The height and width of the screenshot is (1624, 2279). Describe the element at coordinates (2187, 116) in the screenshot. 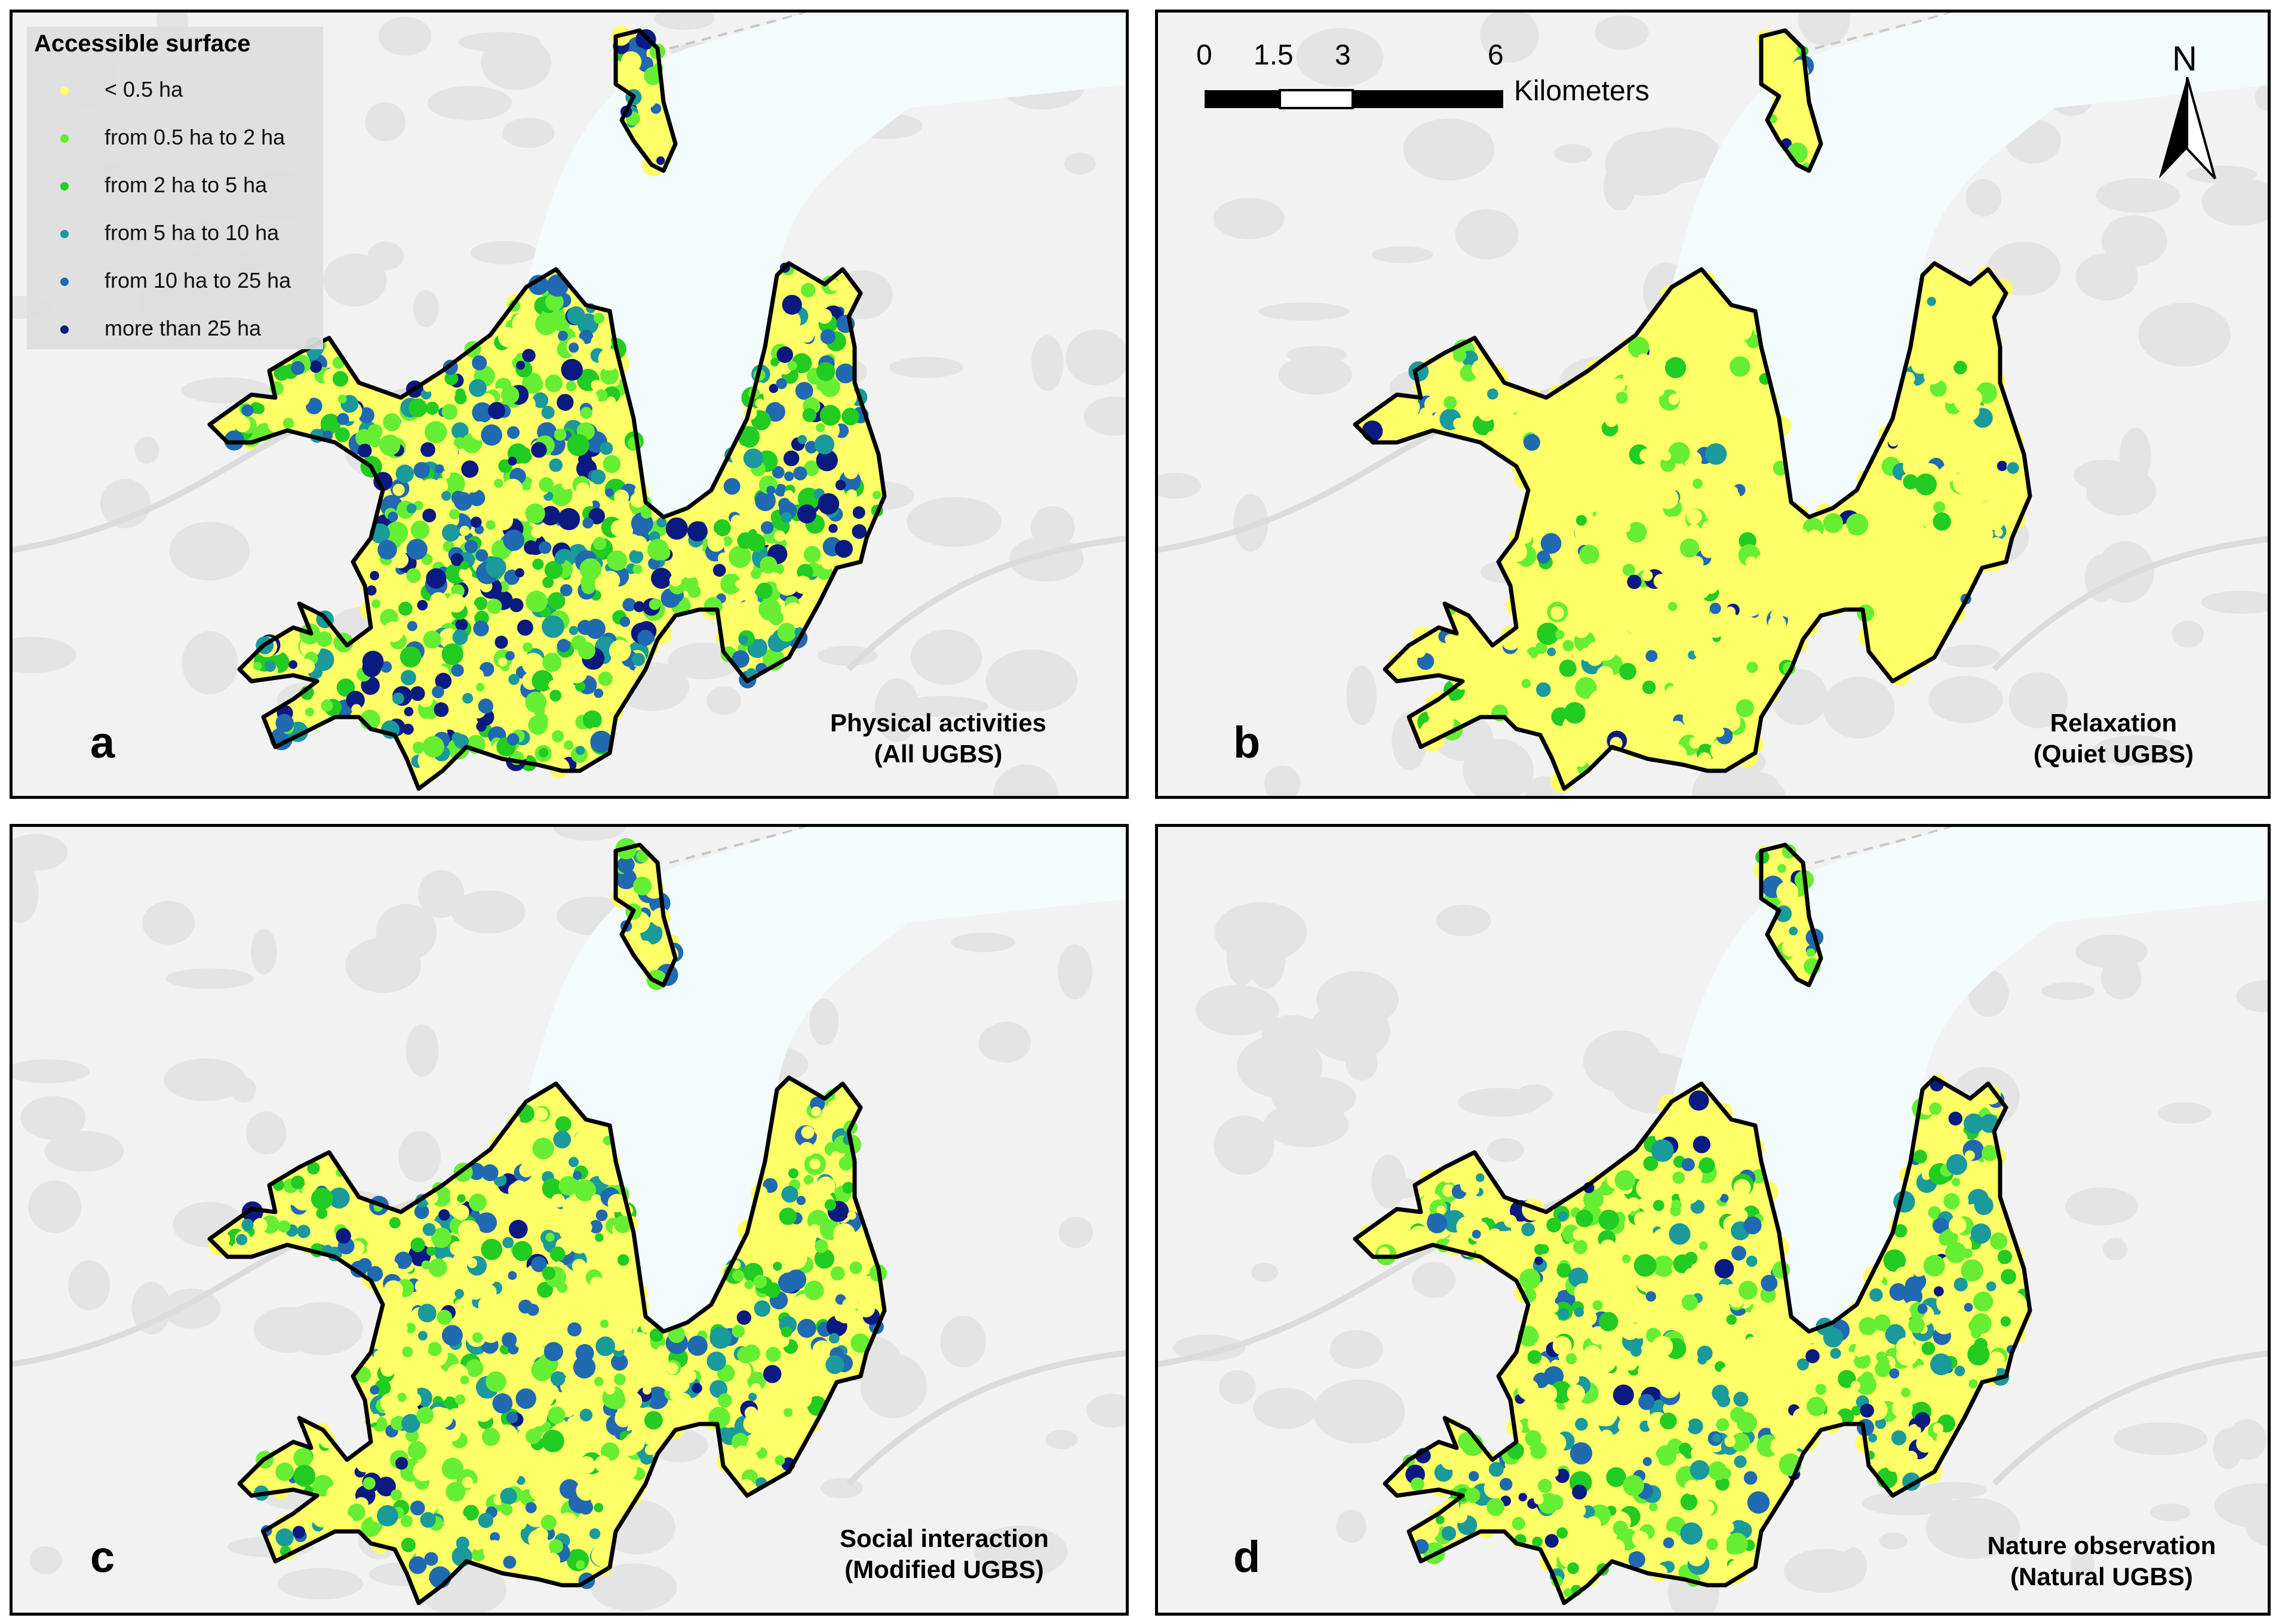

I see `north-arrow: N` at that location.